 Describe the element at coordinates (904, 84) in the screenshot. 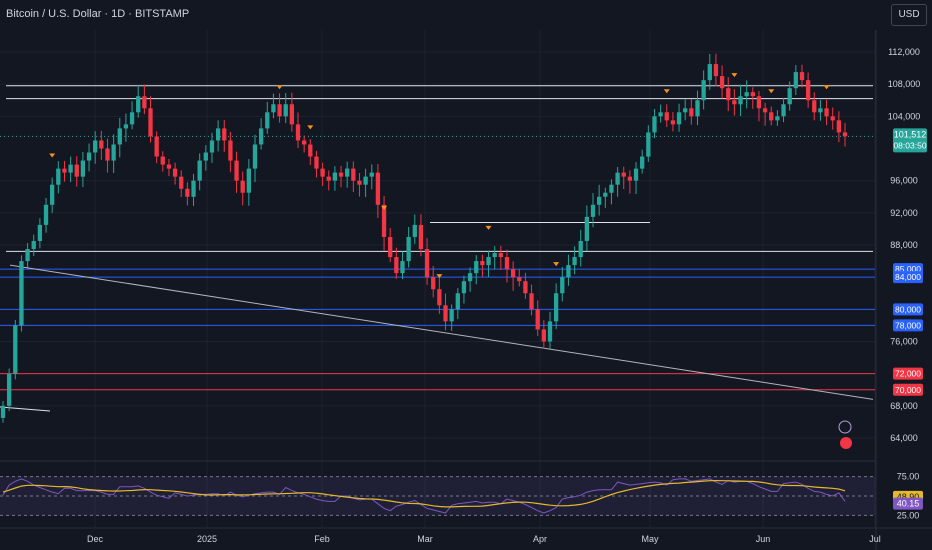

I see `price-tick-label: 108,000` at that location.